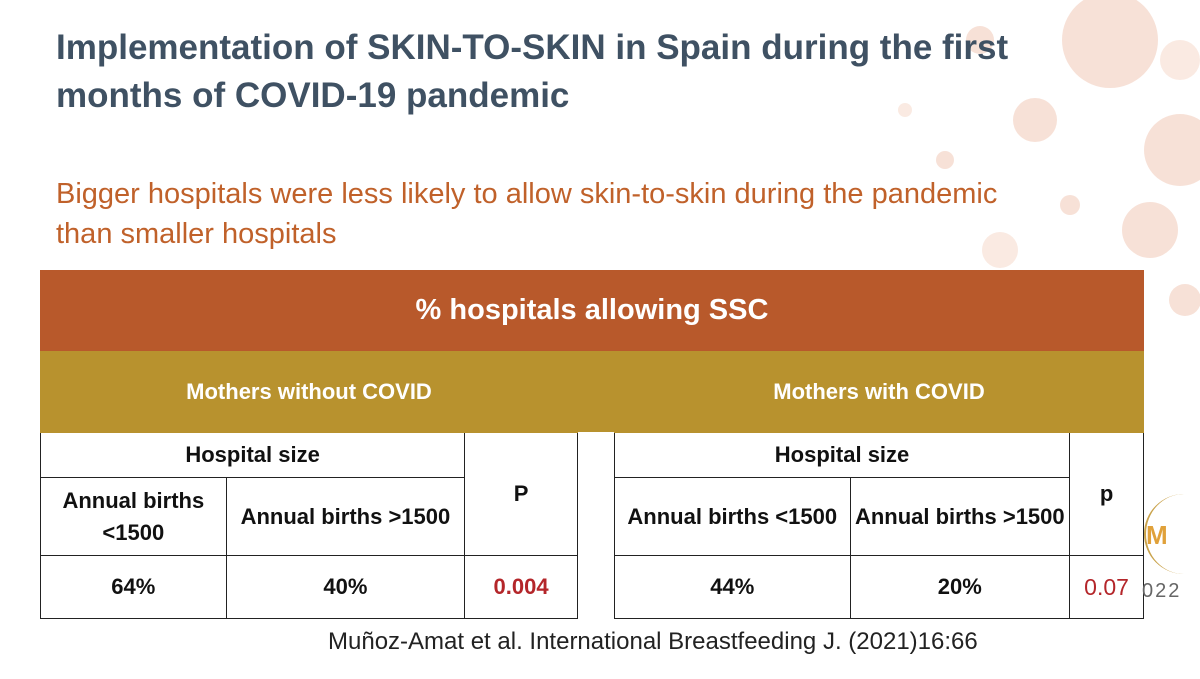 Image resolution: width=1200 pixels, height=679 pixels. I want to click on p-column-header: P, so click(521, 494).